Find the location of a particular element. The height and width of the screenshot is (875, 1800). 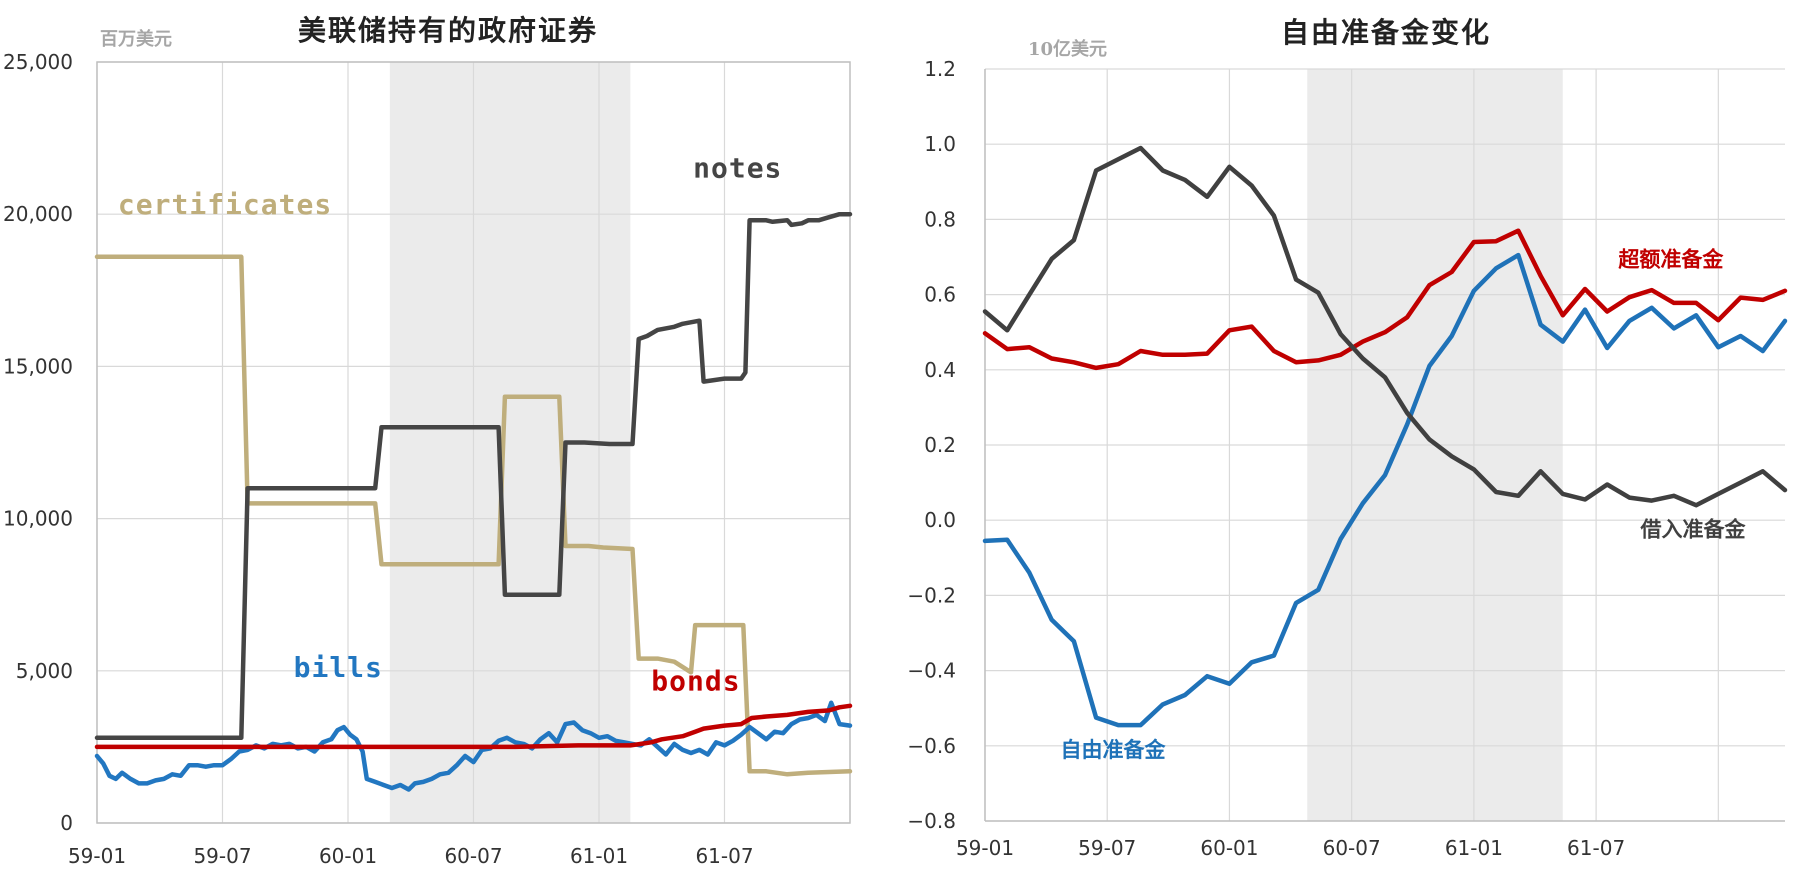

left-y-tick-label: 10,000 is located at coordinates (38, 519).